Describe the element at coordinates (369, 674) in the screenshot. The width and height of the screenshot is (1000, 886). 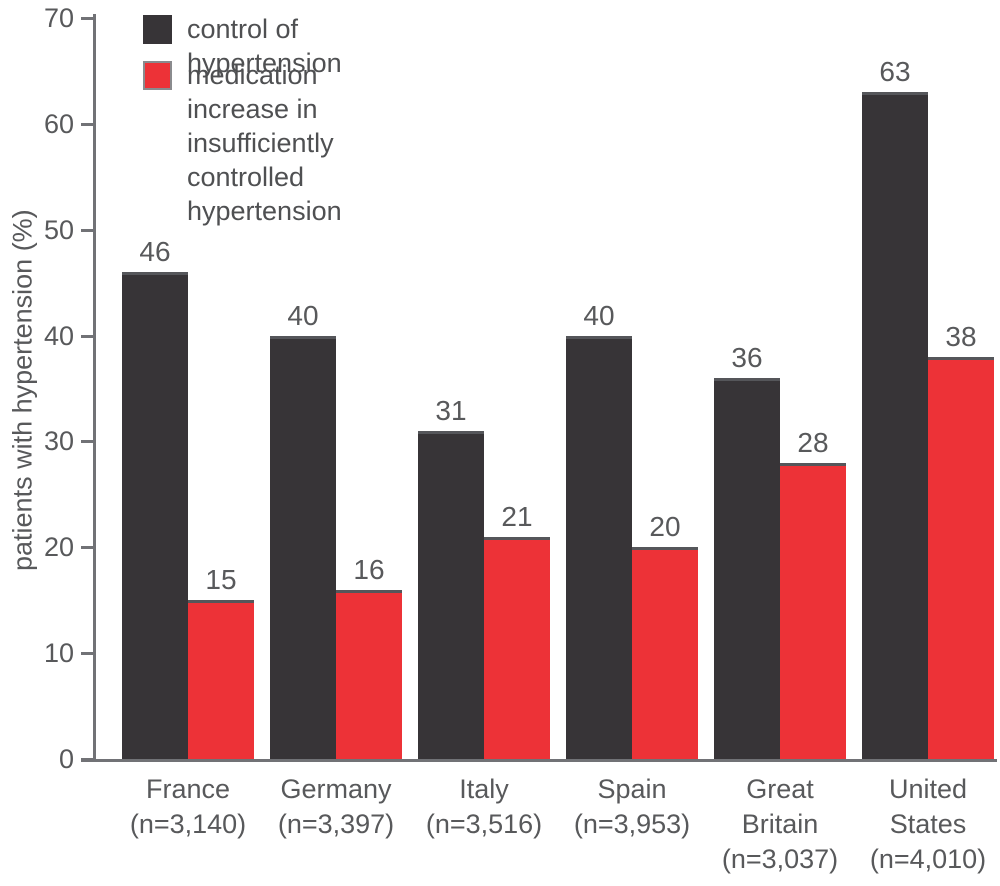
I see `bar-medication-increase--germany` at that location.